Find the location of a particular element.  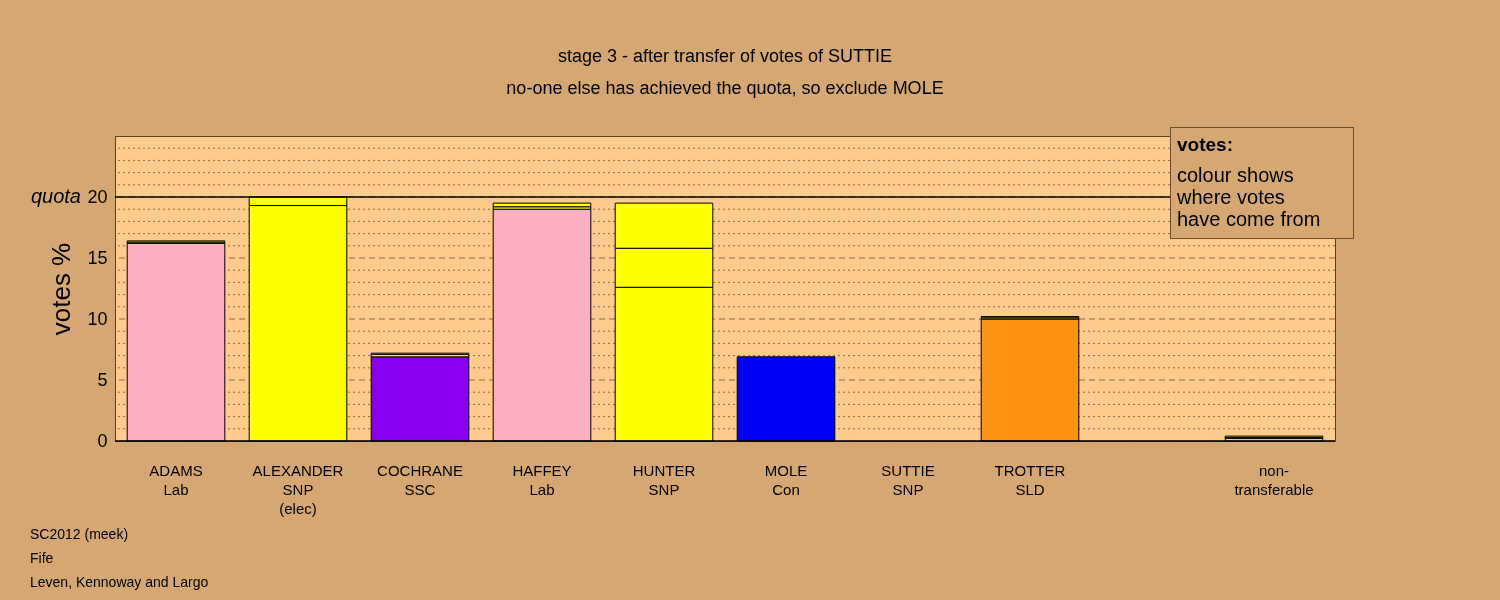

ref-line-label: quota is located at coordinates (55, 196).